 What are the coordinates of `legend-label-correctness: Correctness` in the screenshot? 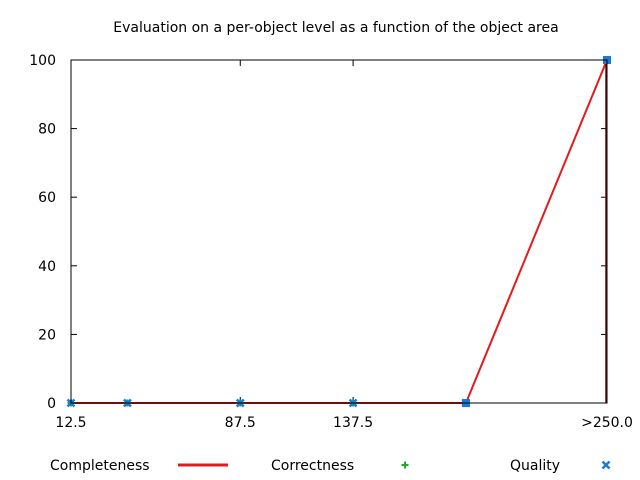 It's located at (312, 466).